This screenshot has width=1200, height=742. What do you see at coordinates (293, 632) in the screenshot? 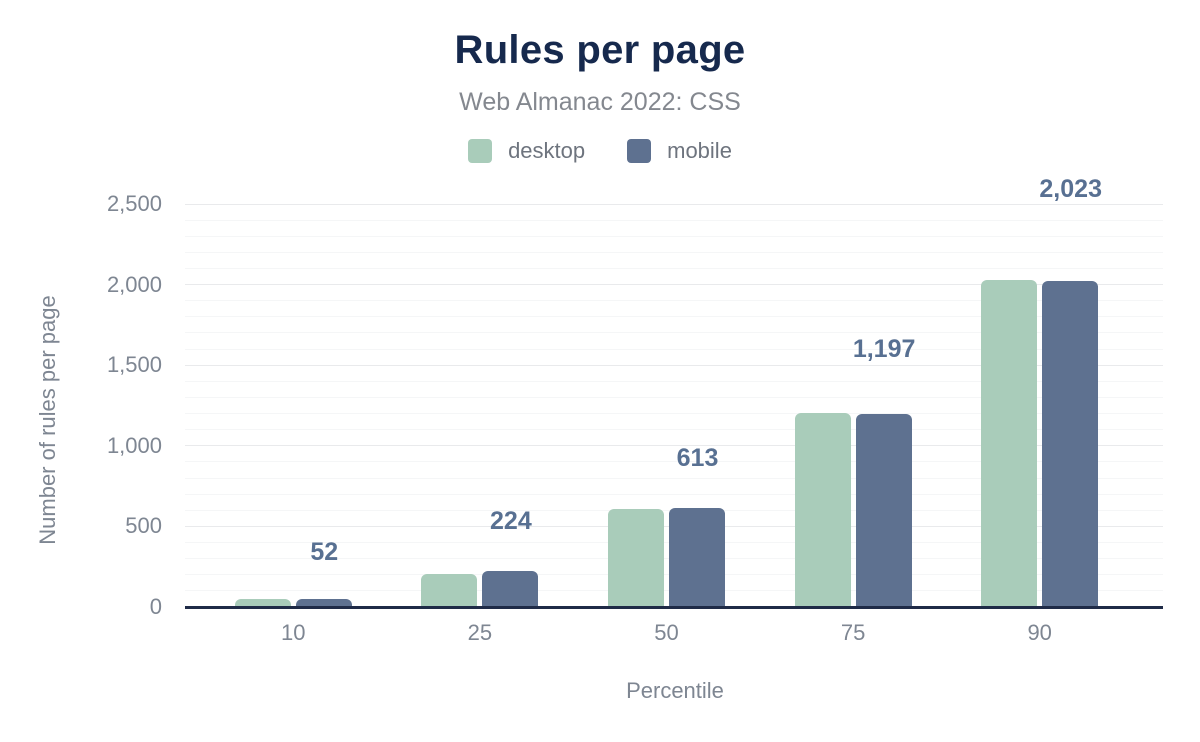
I see `x-tick-label: 10` at bounding box center [293, 632].